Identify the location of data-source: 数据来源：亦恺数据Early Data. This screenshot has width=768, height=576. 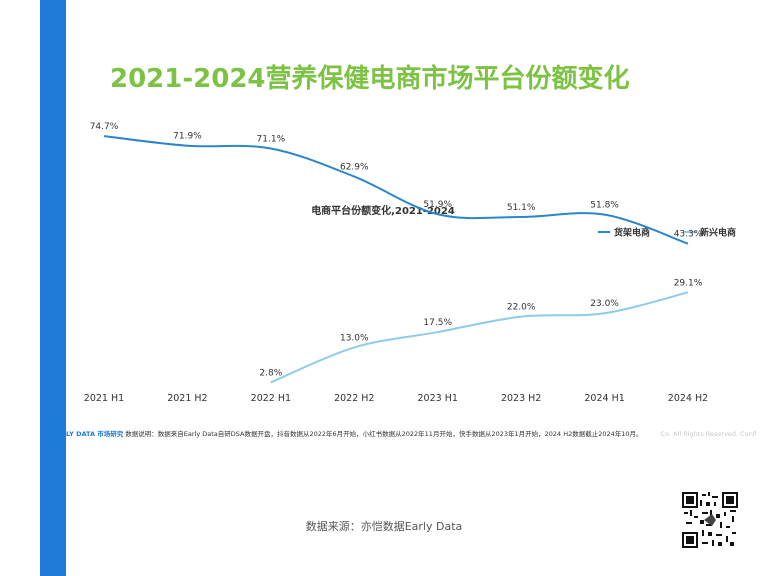
(384, 526).